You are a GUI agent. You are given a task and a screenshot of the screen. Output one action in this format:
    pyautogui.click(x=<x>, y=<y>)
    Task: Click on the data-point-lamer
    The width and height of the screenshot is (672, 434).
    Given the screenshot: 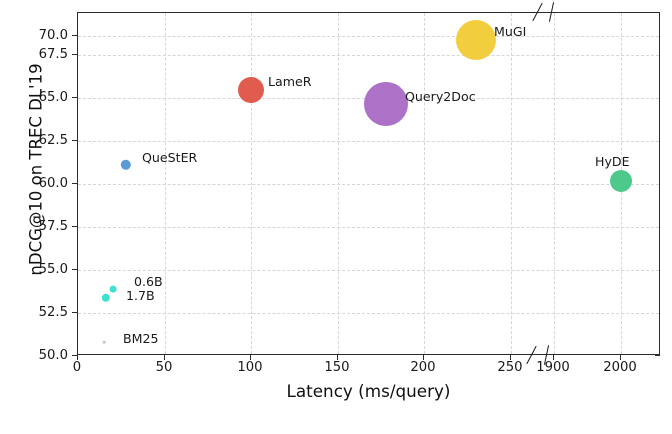 What is the action you would take?
    pyautogui.click(x=251, y=90)
    